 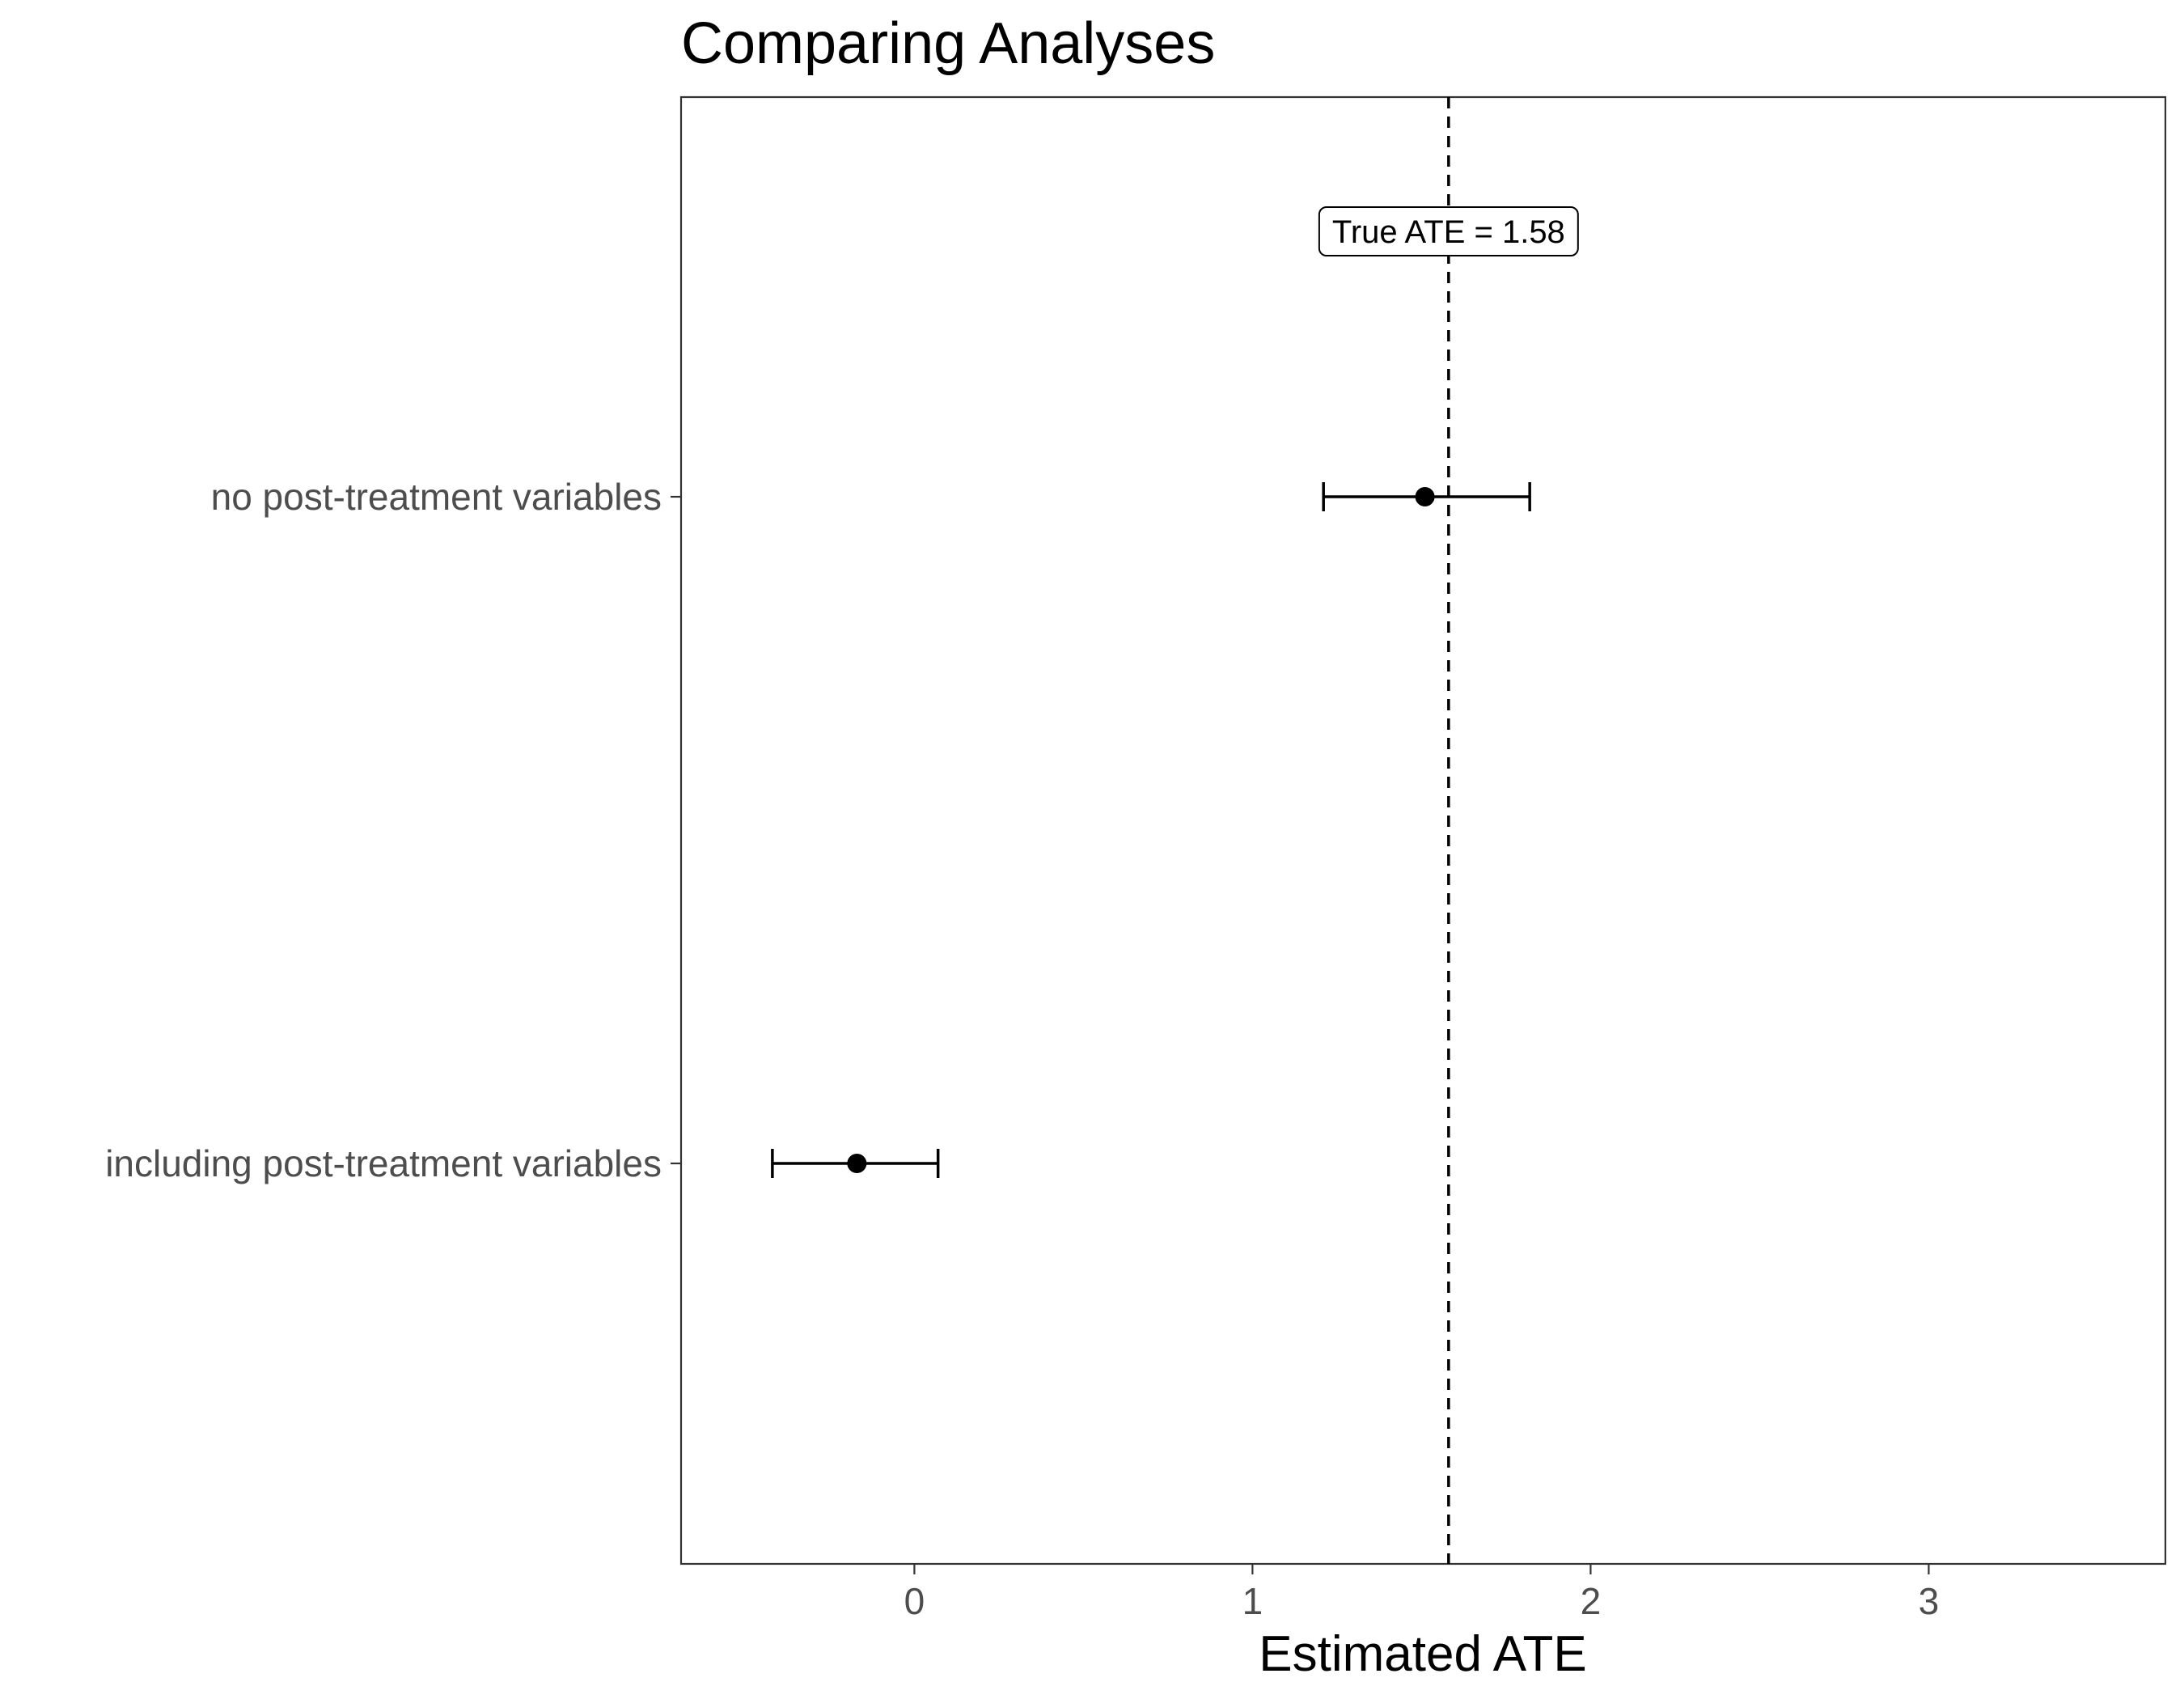 What do you see at coordinates (437, 497) in the screenshot?
I see `y-category-label: no post-treatment variables` at bounding box center [437, 497].